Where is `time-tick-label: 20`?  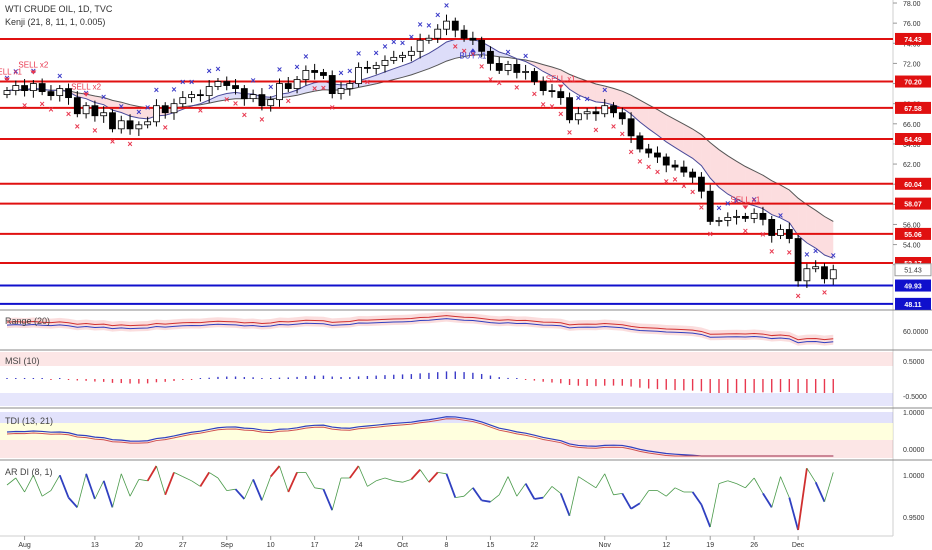 time-tick-label: 20 is located at coordinates (139, 545).